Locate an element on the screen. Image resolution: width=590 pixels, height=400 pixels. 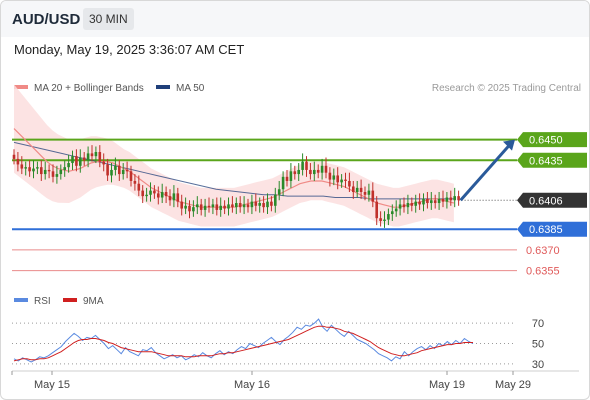
research-credit: Research © 2025 Trading Central is located at coordinates (506, 88).